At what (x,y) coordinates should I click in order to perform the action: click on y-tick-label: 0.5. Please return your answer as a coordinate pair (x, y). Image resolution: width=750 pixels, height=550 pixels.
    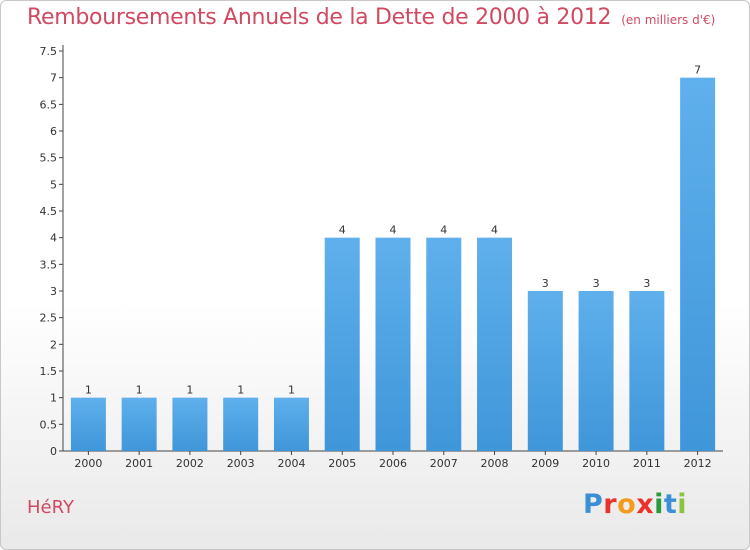
    Looking at the image, I should click on (49, 424).